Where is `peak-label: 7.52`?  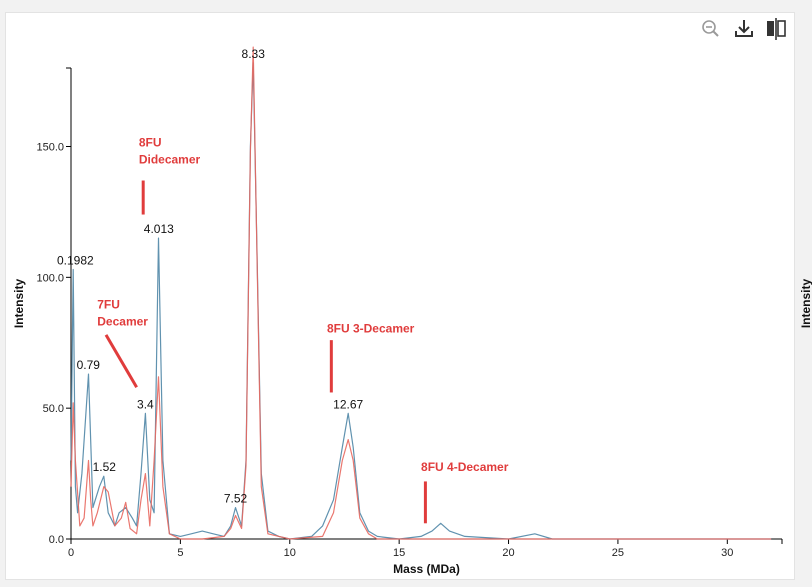
peak-label: 7.52 is located at coordinates (236, 499).